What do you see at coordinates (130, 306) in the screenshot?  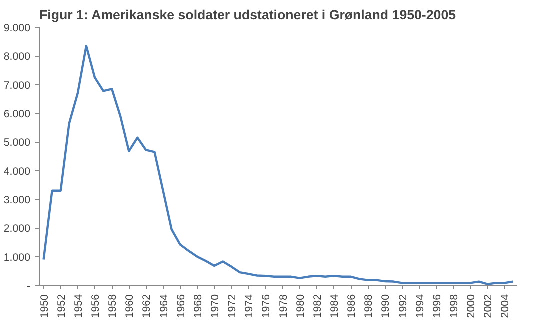 I see `x-tick-label: 1960` at bounding box center [130, 306].